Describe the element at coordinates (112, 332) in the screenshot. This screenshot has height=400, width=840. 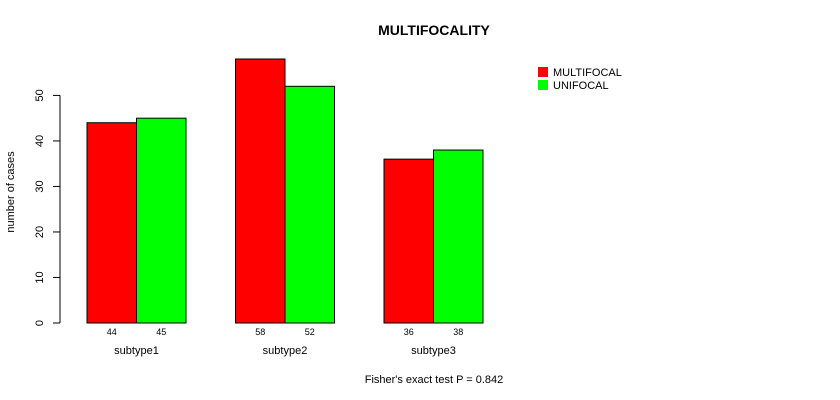
I see `bar-count-label: 44` at that location.